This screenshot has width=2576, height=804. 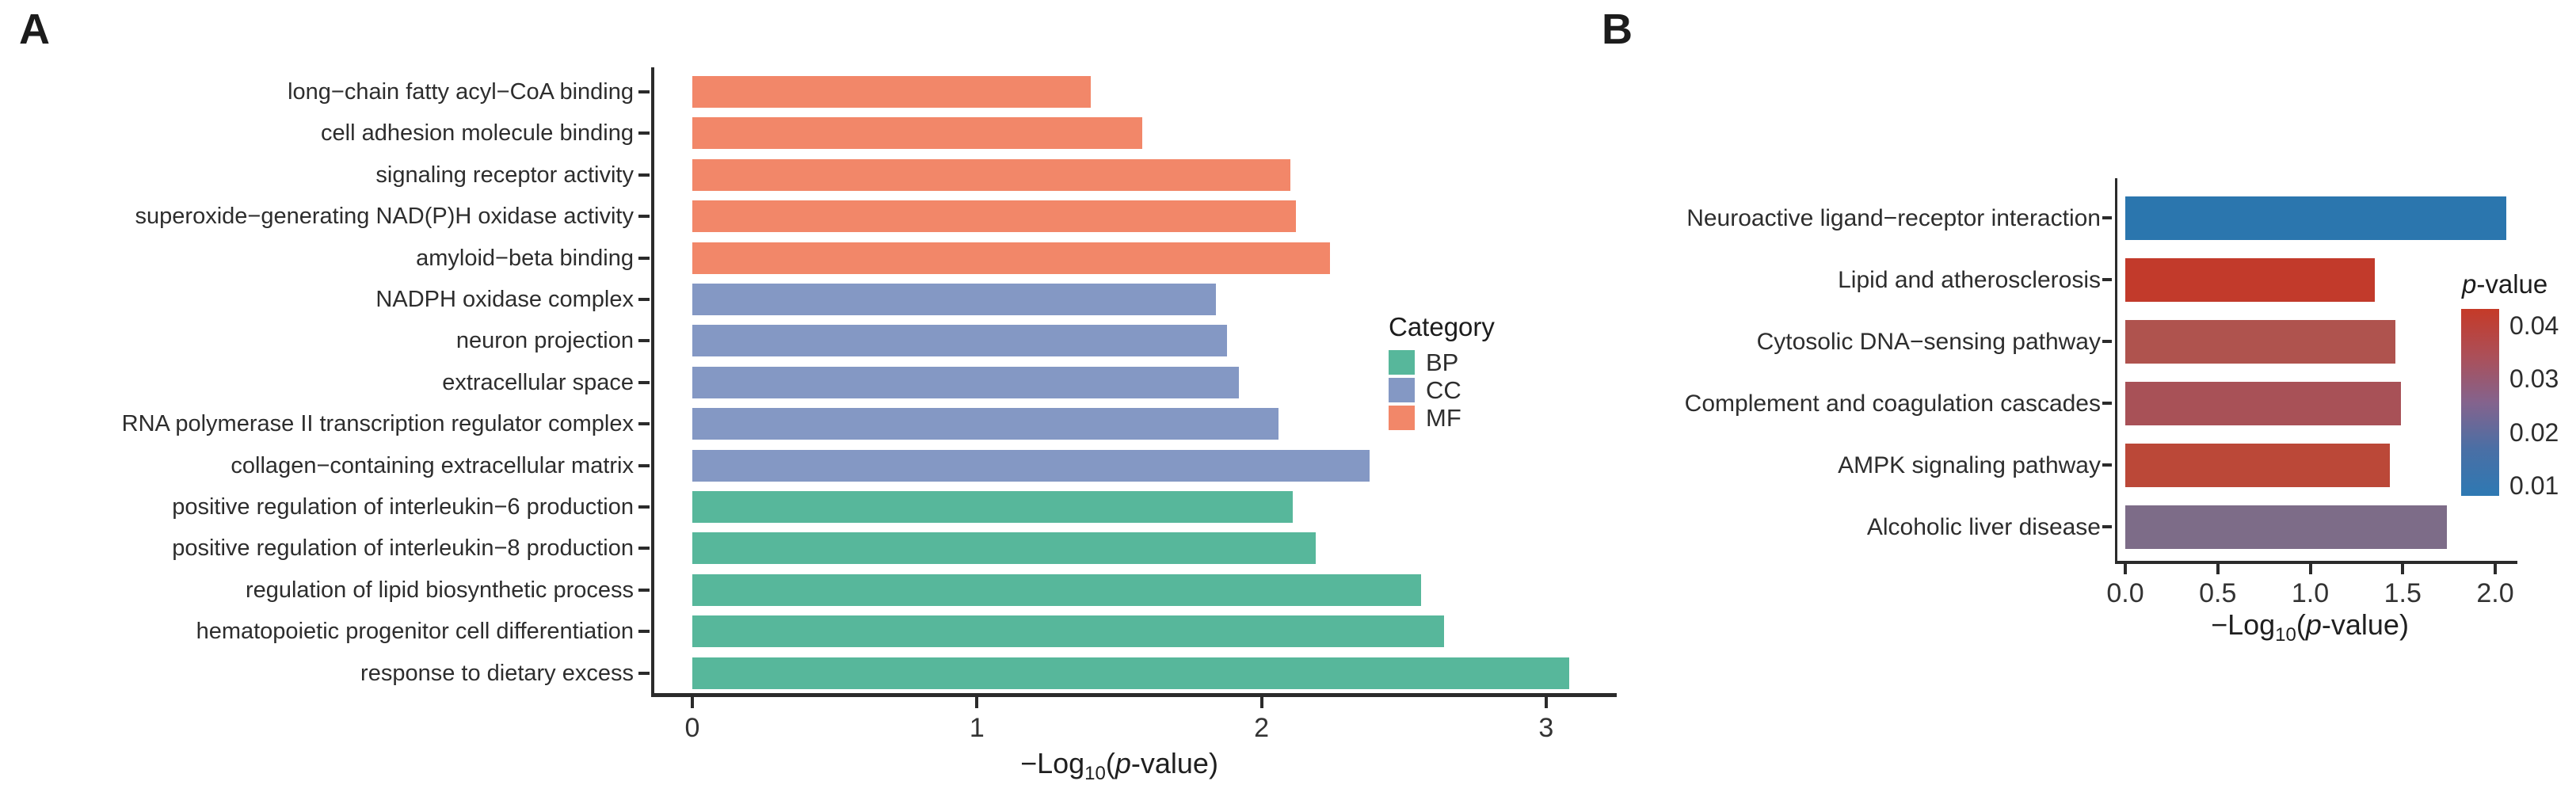 I want to click on panel-a-x-axis-title: −Log10(p-value), so click(x=1119, y=766).